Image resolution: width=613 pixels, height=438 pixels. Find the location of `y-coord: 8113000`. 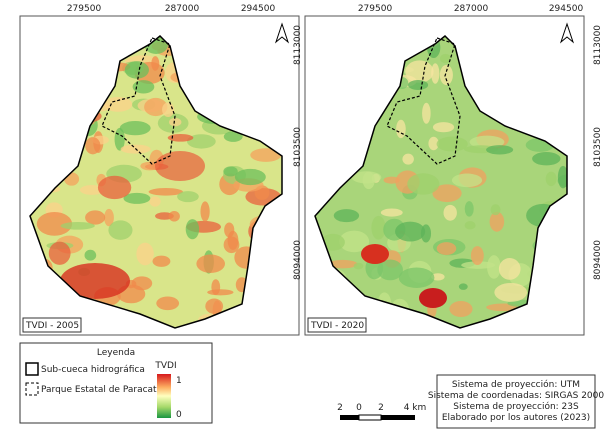

y-coord: 8113000 is located at coordinates (298, 45).